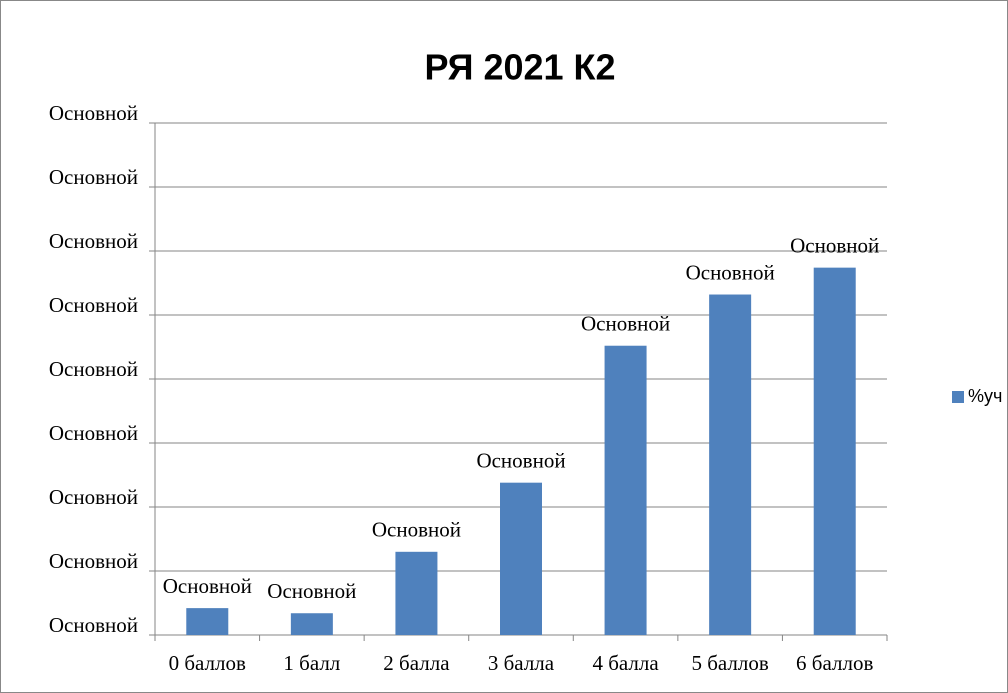  Describe the element at coordinates (207, 663) in the screenshot. I see `x-tick-label: 0 баллов` at that location.